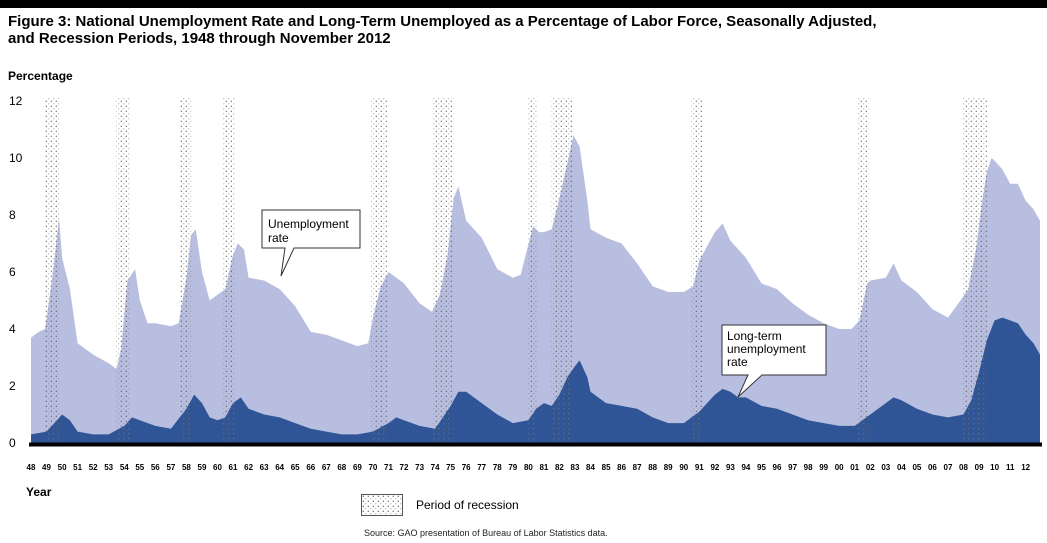 This screenshot has height=543, width=1047. What do you see at coordinates (523, 4) in the screenshot?
I see `top-rule` at bounding box center [523, 4].